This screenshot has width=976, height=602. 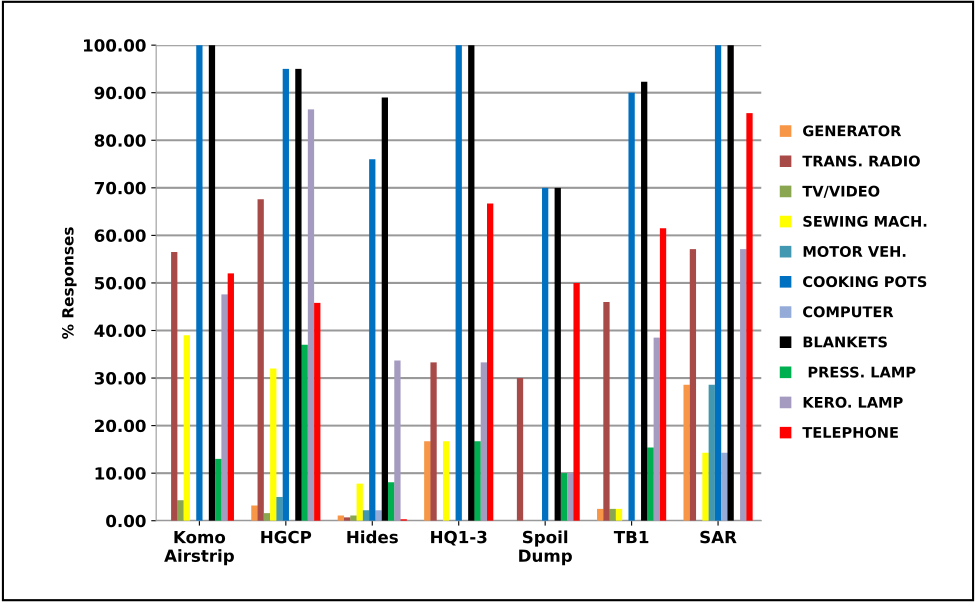 I want to click on legend-label: PRESS. LAMP, so click(x=862, y=372).